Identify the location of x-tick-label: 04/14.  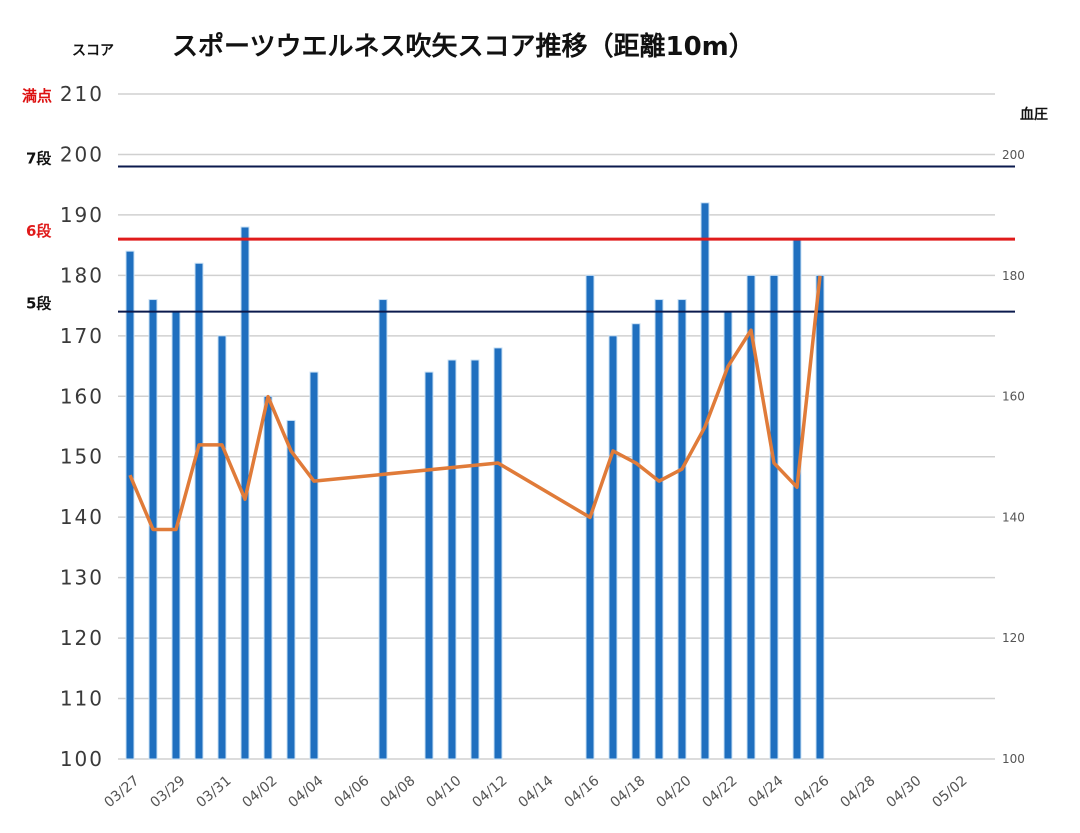
(535, 792).